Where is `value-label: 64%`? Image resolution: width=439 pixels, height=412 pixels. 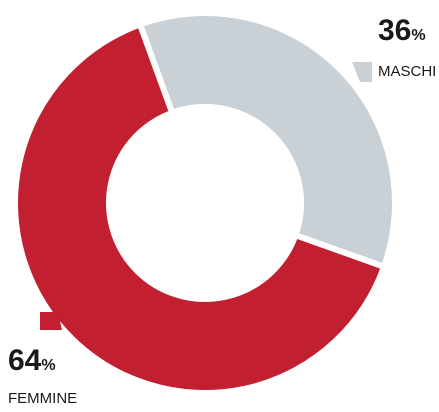 value-label: 64% is located at coordinates (32, 360).